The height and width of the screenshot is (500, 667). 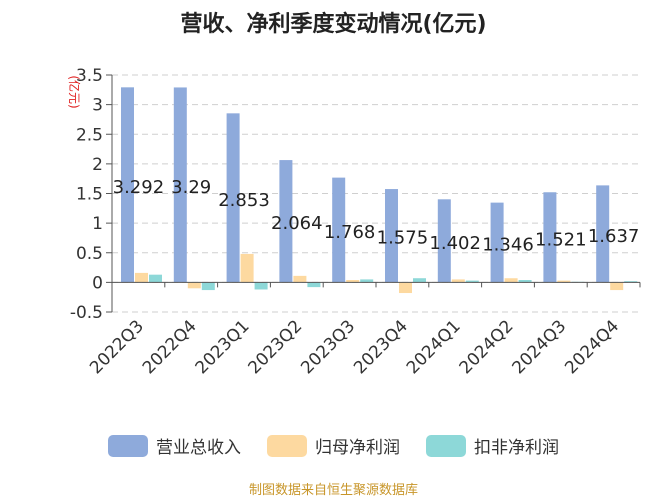 What do you see at coordinates (170, 347) in the screenshot?
I see `x-tick-label: 2022Q4` at bounding box center [170, 347].